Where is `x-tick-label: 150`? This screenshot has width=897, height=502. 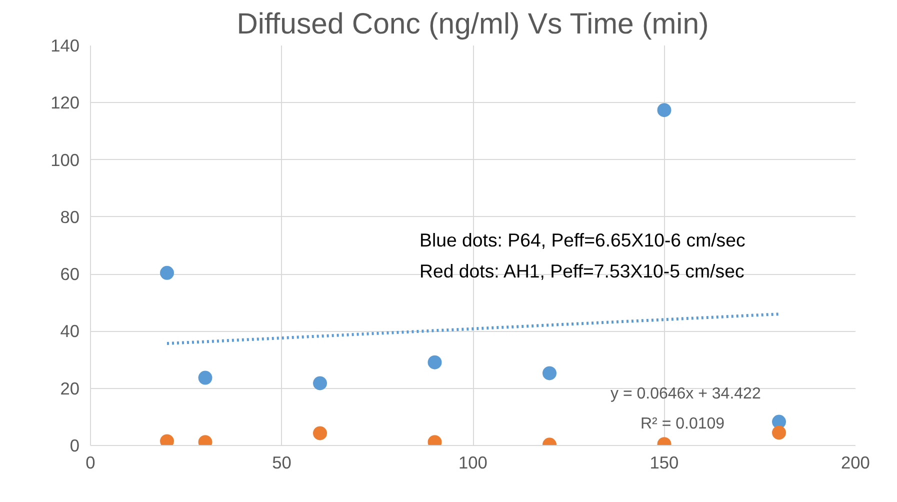
x-tick-label: 150 is located at coordinates (664, 462).